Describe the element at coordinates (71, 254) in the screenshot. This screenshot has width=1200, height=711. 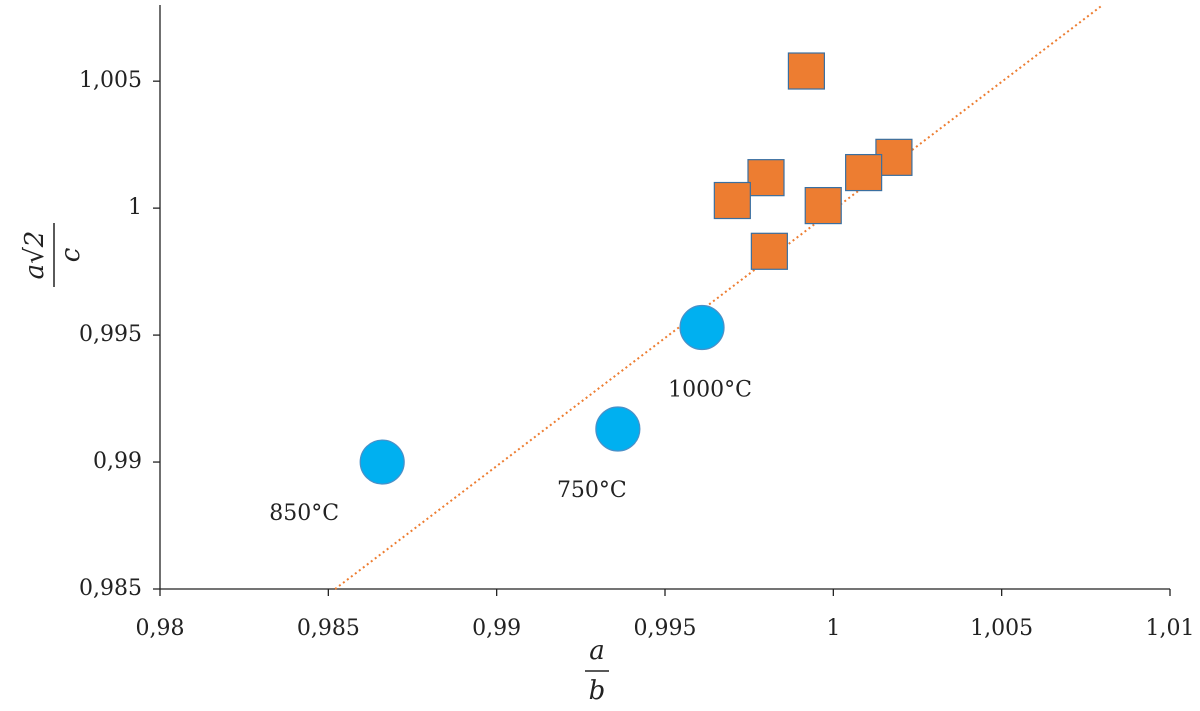
I see `y-label-denominator: c` at that location.